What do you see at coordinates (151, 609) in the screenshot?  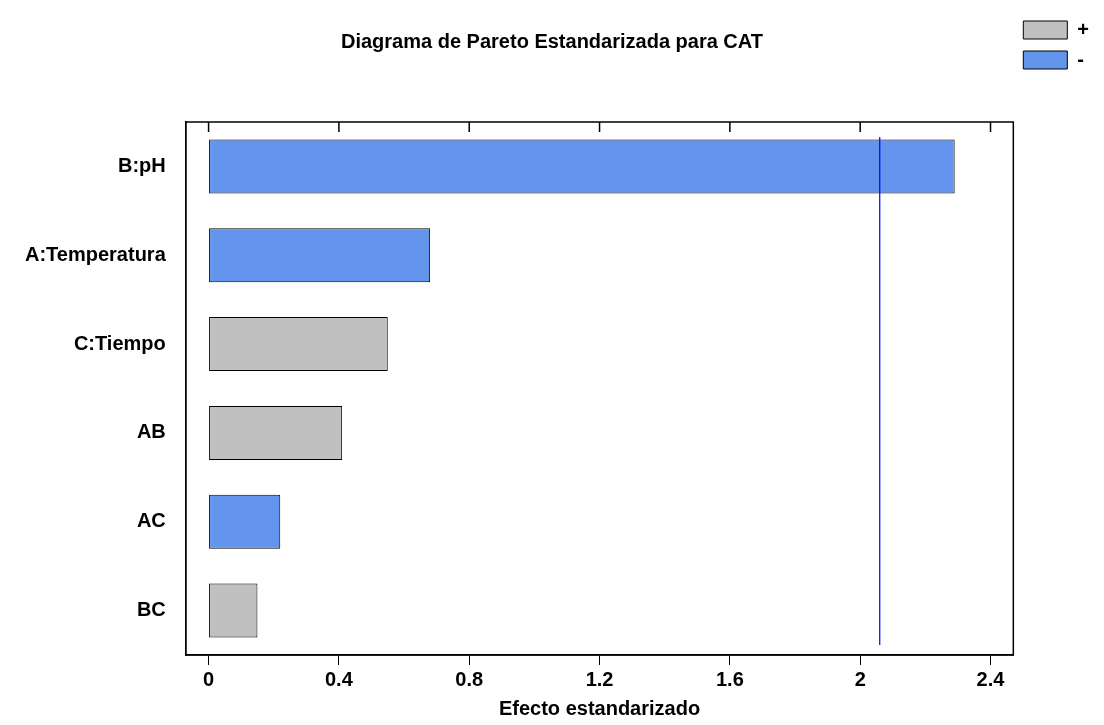 I see `y-tick-label: BC` at bounding box center [151, 609].